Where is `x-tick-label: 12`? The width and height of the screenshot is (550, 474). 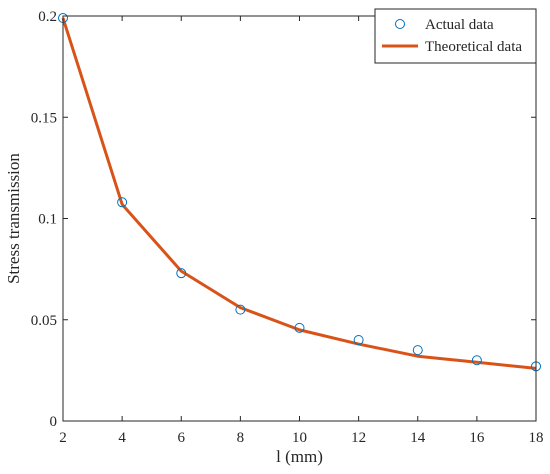 x-tick-label: 12 is located at coordinates (358, 438).